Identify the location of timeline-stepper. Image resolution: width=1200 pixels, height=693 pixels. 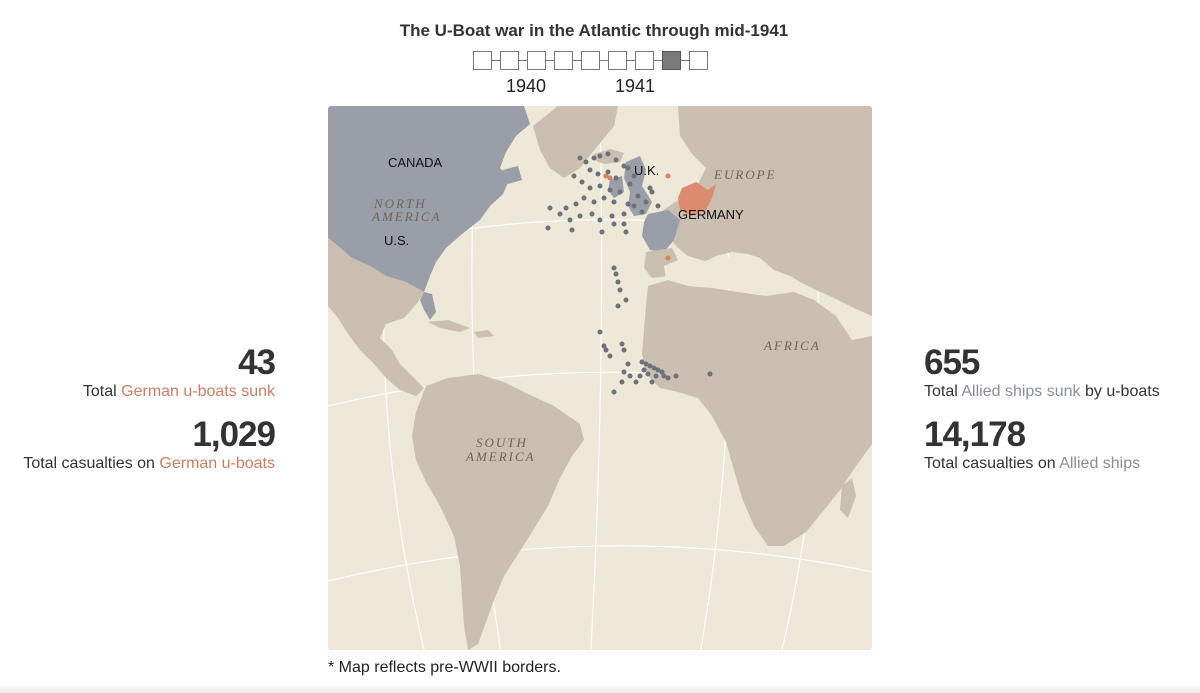
(590, 60).